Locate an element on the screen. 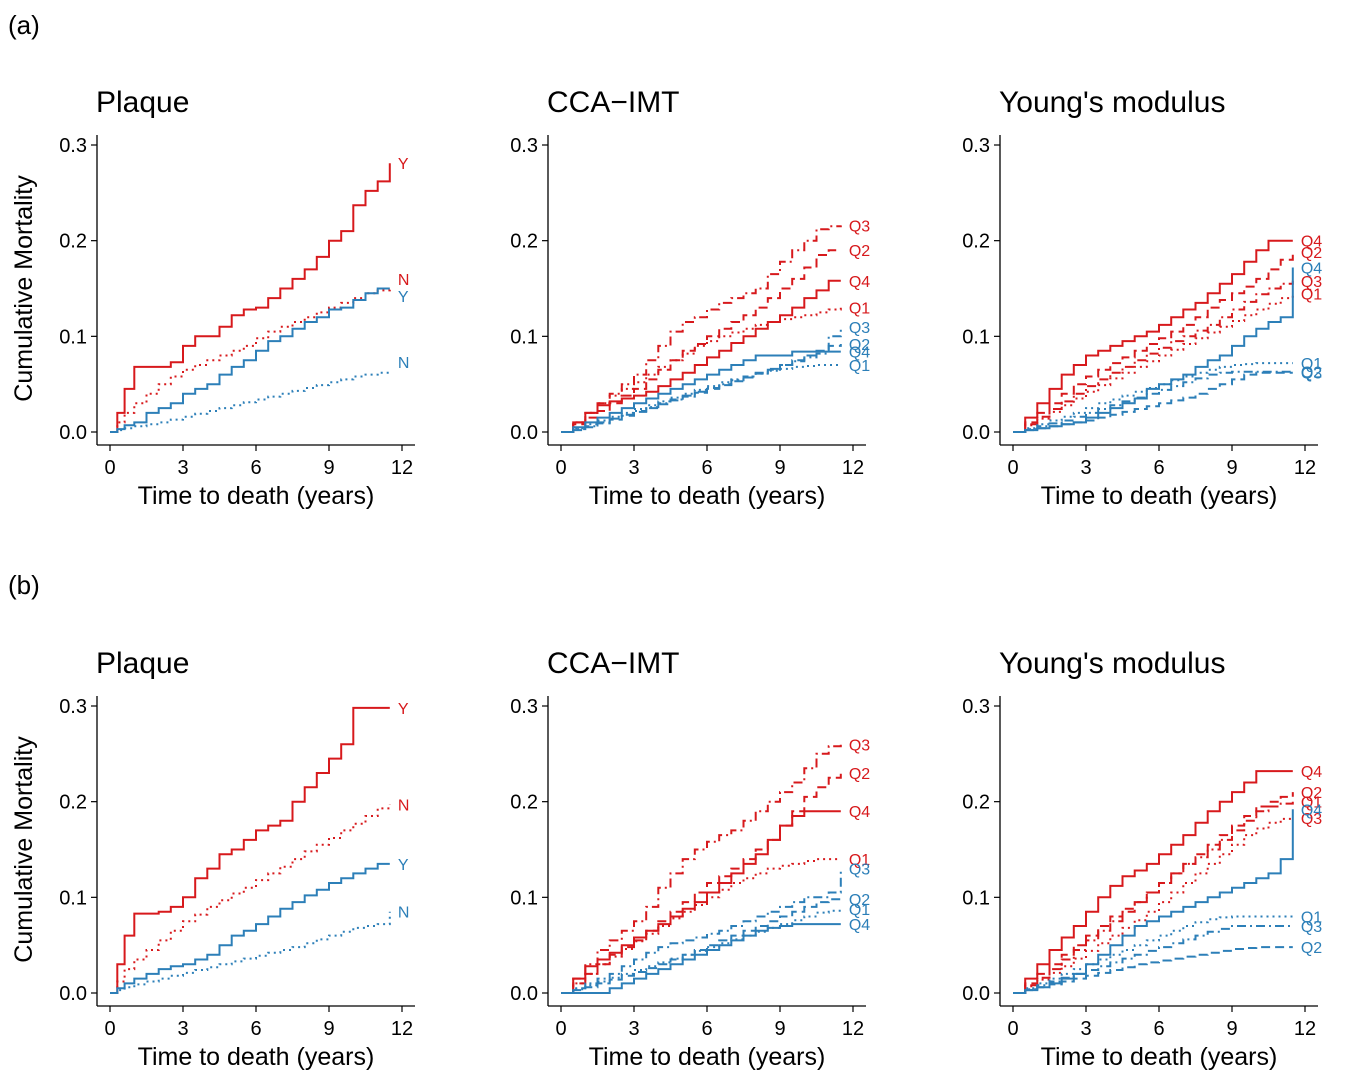 The image size is (1350, 1079). chart-1-xtick-label-0: 0 is located at coordinates (560, 468).